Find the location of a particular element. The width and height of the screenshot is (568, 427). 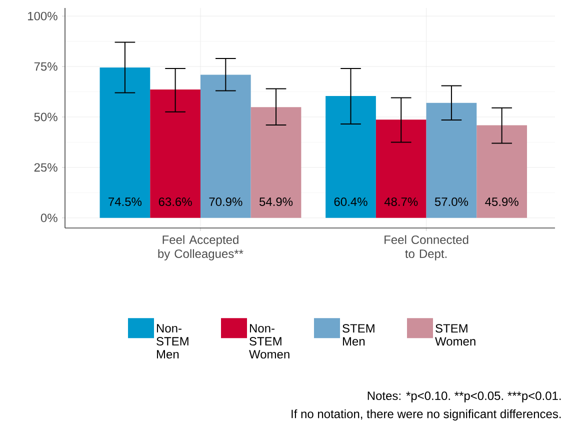

y-tick-label: 0% is located at coordinates (49, 218).